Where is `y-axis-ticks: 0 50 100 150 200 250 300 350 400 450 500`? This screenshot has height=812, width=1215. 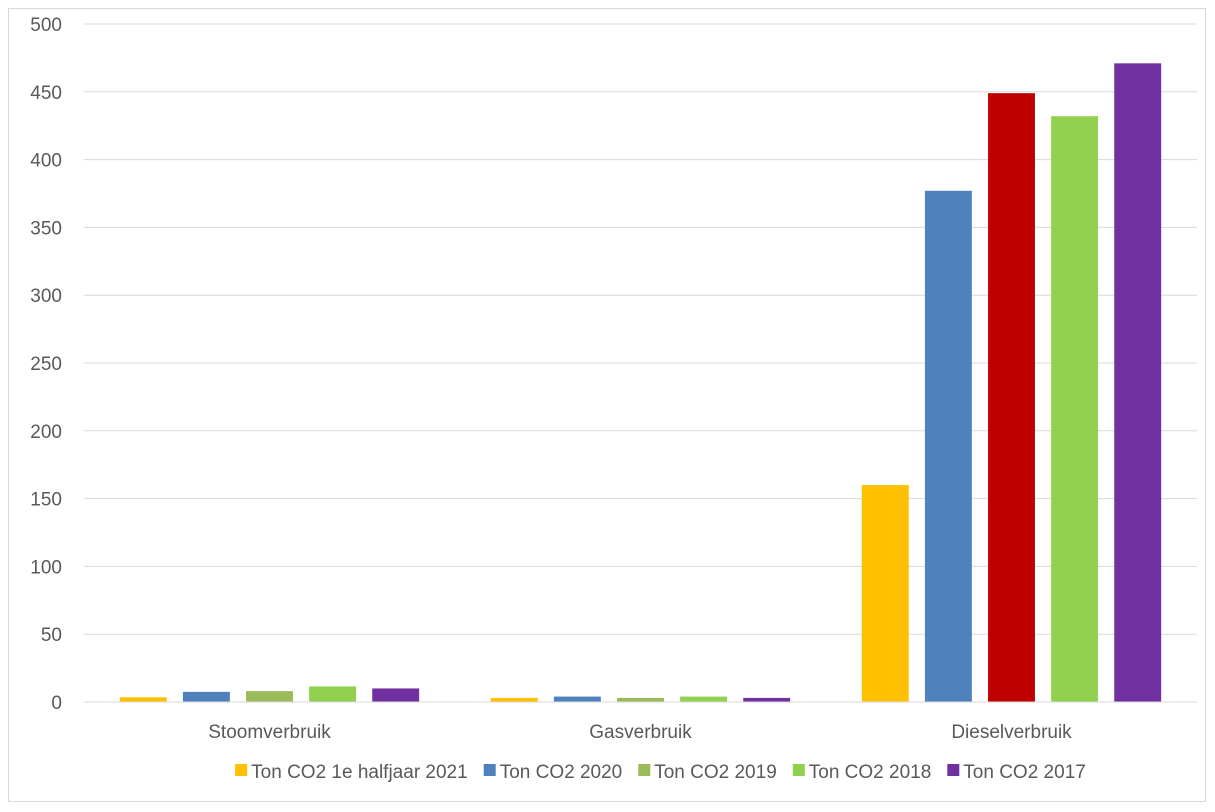
y-axis-ticks: 0 50 100 150 200 250 300 350 400 450 500 is located at coordinates (46, 364).